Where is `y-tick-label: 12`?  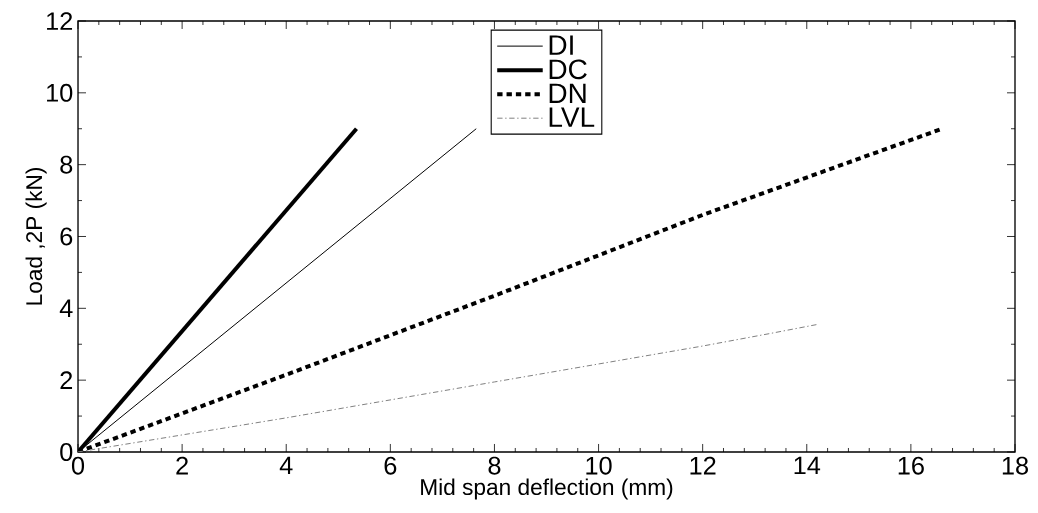
y-tick-label: 12 is located at coordinates (60, 21).